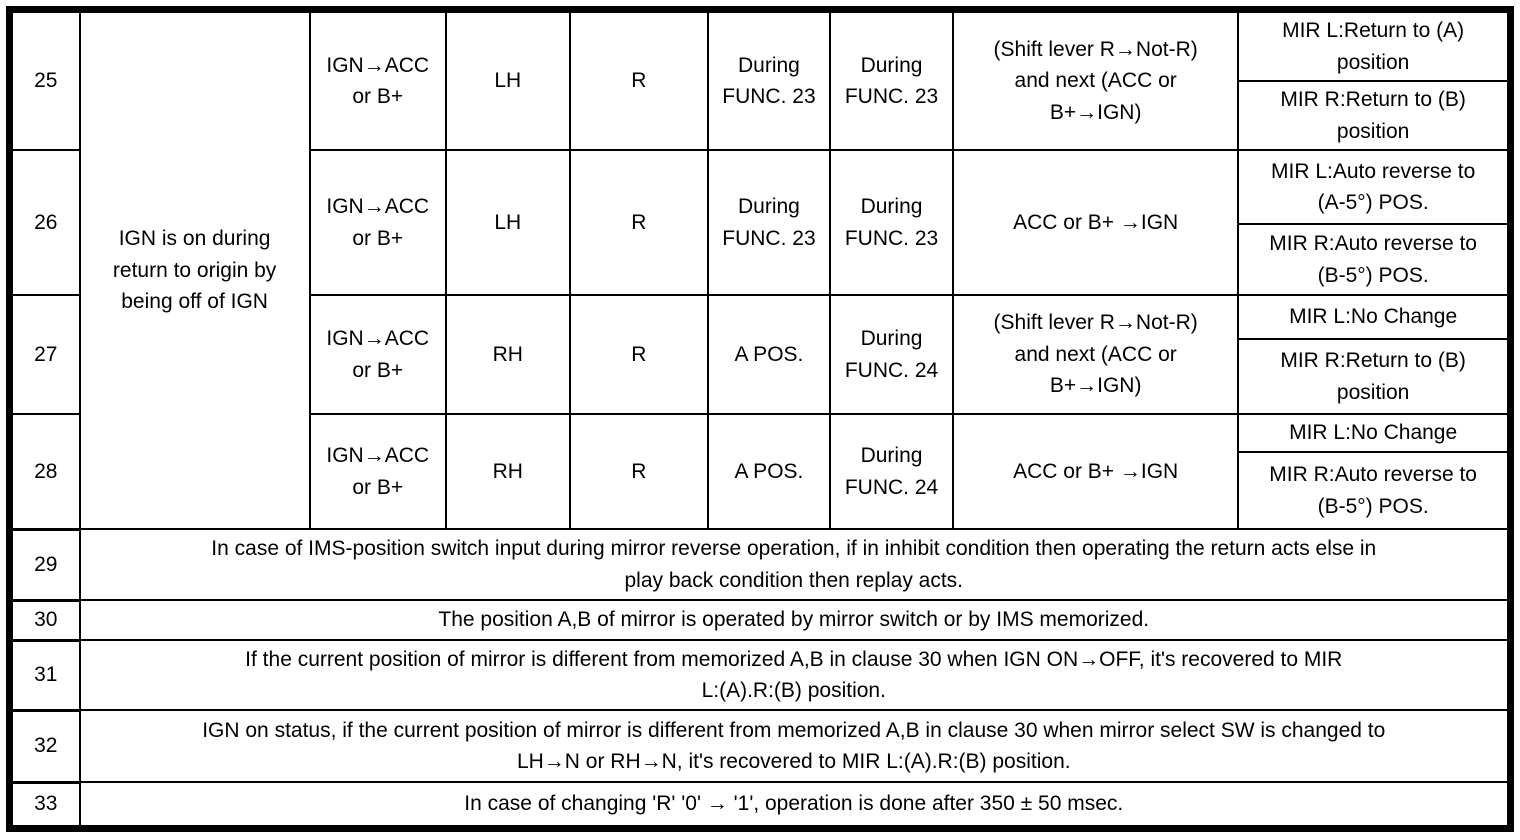  What do you see at coordinates (891, 79) in the screenshot?
I see `row-25-state-b-cell: During FUNC. 23` at bounding box center [891, 79].